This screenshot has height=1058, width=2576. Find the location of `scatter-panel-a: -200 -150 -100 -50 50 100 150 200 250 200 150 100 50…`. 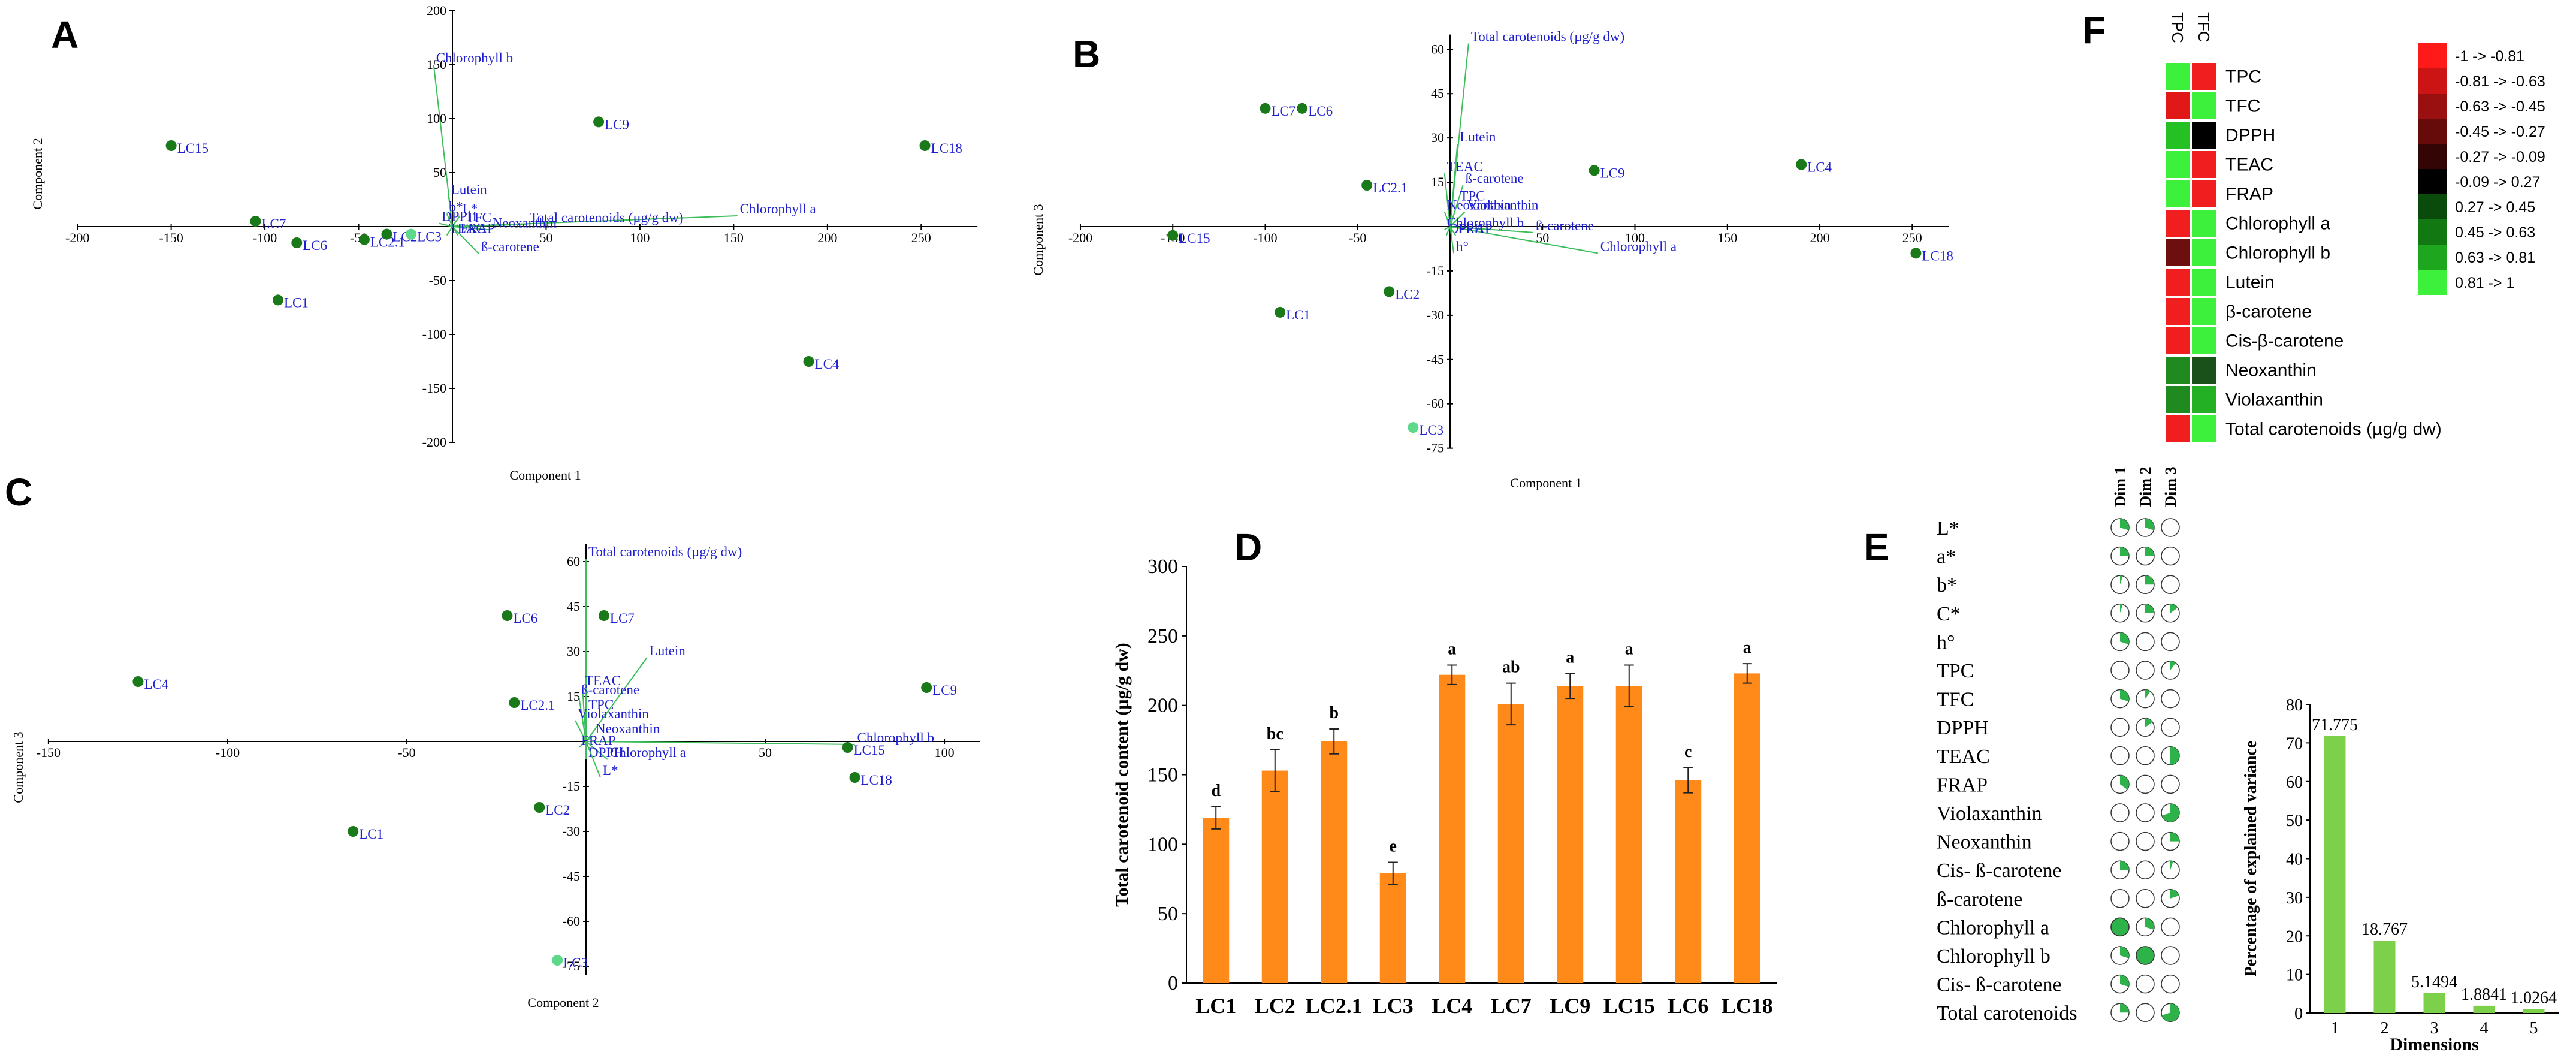

scatter-panel-a: -200 -150 -100 -50 50 100 150 200 250 200 150 100 50… is located at coordinates (522, 226).